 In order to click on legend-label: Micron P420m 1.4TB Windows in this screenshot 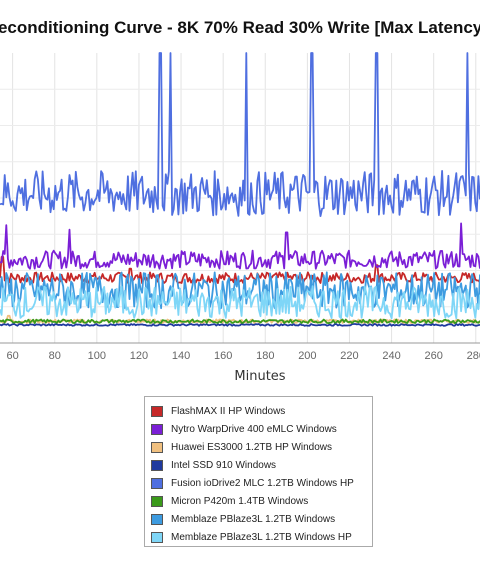, I will do `click(240, 501)`.